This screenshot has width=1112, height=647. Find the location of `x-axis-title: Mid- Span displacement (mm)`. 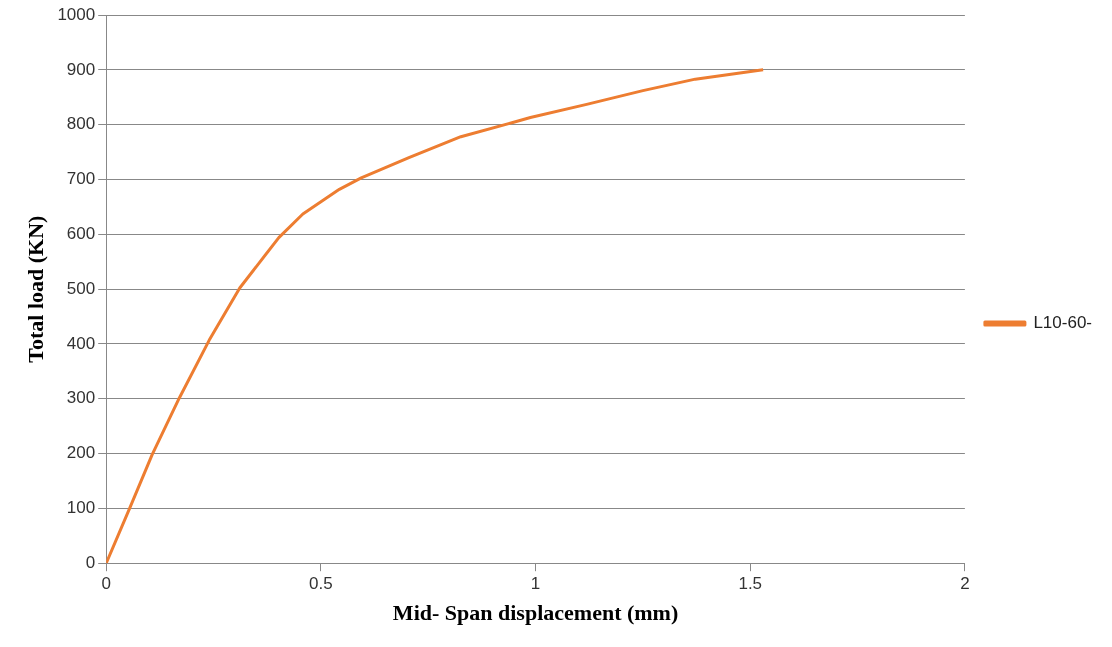

x-axis-title: Mid- Span displacement (mm) is located at coordinates (535, 613).